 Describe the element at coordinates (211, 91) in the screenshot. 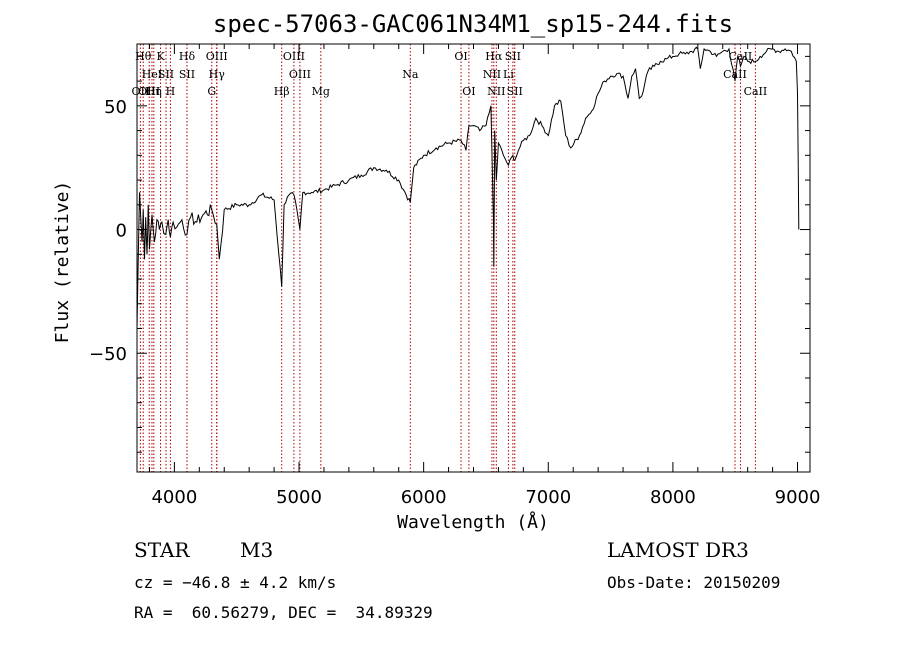

I see `line-label-10: G` at that location.